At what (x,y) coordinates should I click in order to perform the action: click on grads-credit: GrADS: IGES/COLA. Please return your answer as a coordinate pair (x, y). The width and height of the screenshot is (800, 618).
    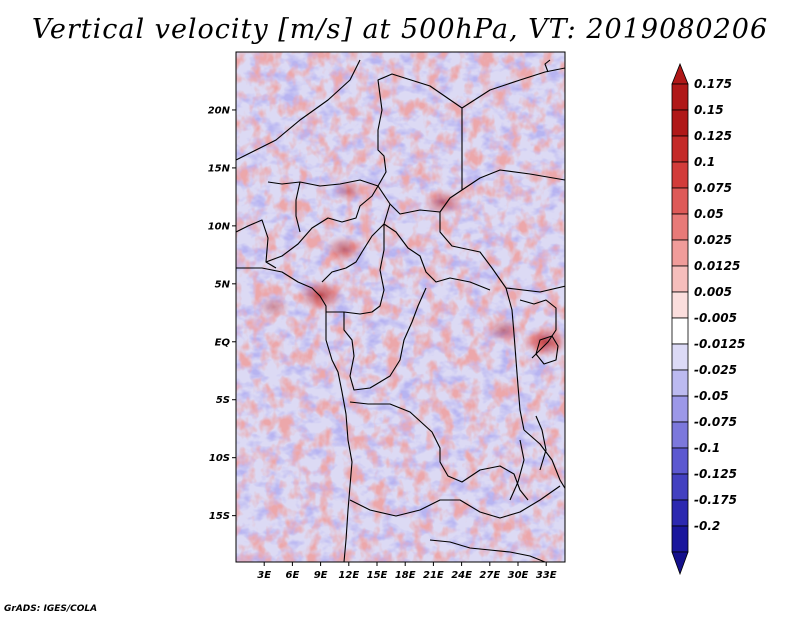
    Looking at the image, I should click on (51, 609).